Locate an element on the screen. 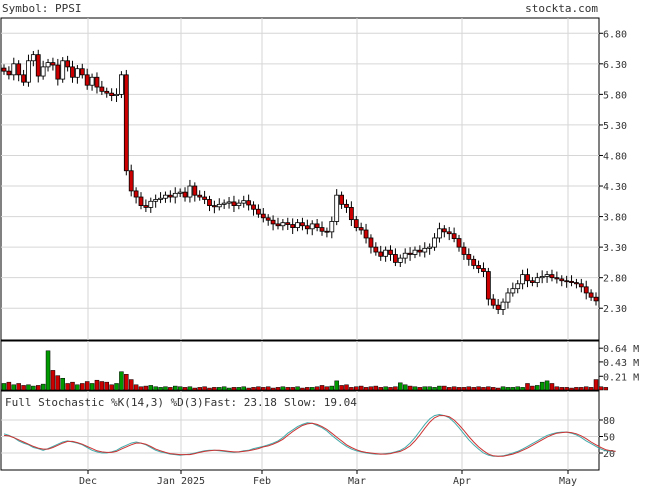  y-tick-label: 6.30 is located at coordinates (615, 65).